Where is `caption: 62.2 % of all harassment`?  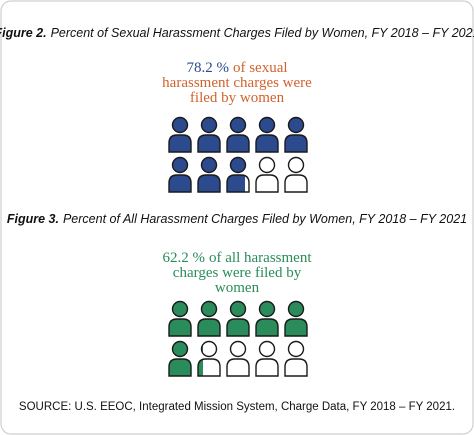 caption: 62.2 % of all harassment is located at coordinates (238, 258).